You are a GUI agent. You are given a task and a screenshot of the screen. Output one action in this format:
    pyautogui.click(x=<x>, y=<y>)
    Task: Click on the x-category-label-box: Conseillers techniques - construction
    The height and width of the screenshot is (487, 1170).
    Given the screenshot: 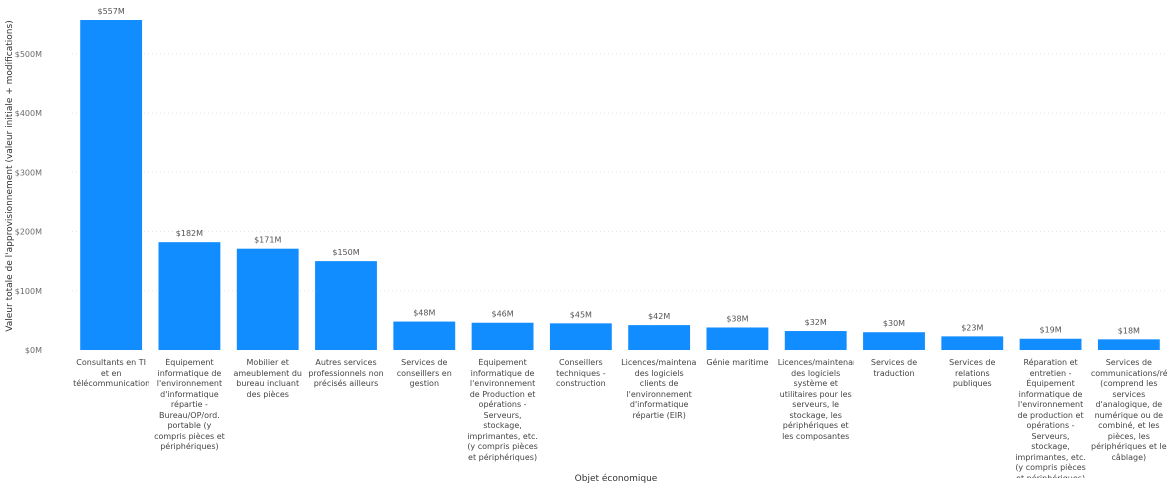 What is the action you would take?
    pyautogui.click(x=580, y=373)
    